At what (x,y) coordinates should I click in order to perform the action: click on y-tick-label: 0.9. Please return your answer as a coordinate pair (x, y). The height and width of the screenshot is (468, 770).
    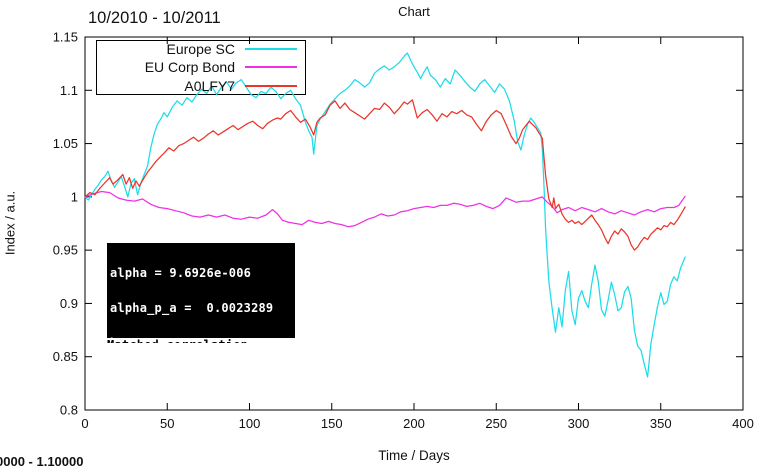
    Looking at the image, I should click on (69, 303).